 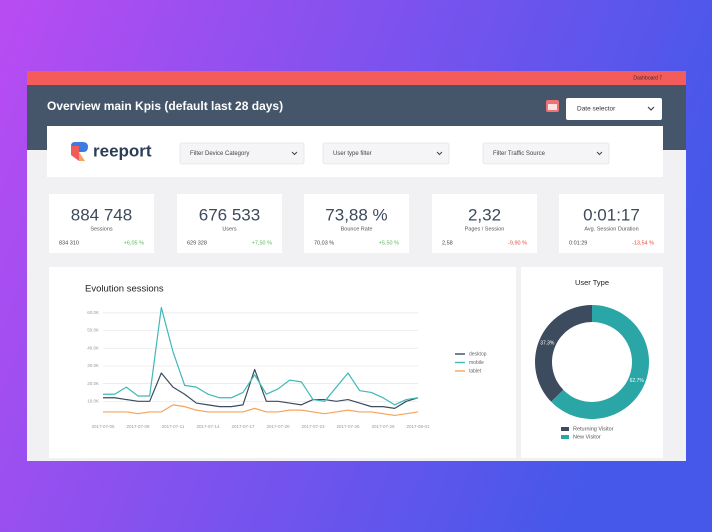 I want to click on legend-label: desktop, so click(x=478, y=354).